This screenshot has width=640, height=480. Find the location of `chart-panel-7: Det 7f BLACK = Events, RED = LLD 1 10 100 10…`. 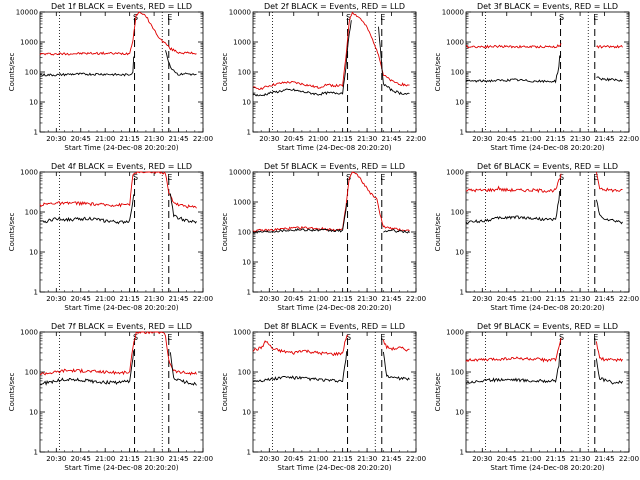

chart-panel-7: Det 7f BLACK = Events, RED = LLD 1 10 100 10… is located at coordinates (110, 397).